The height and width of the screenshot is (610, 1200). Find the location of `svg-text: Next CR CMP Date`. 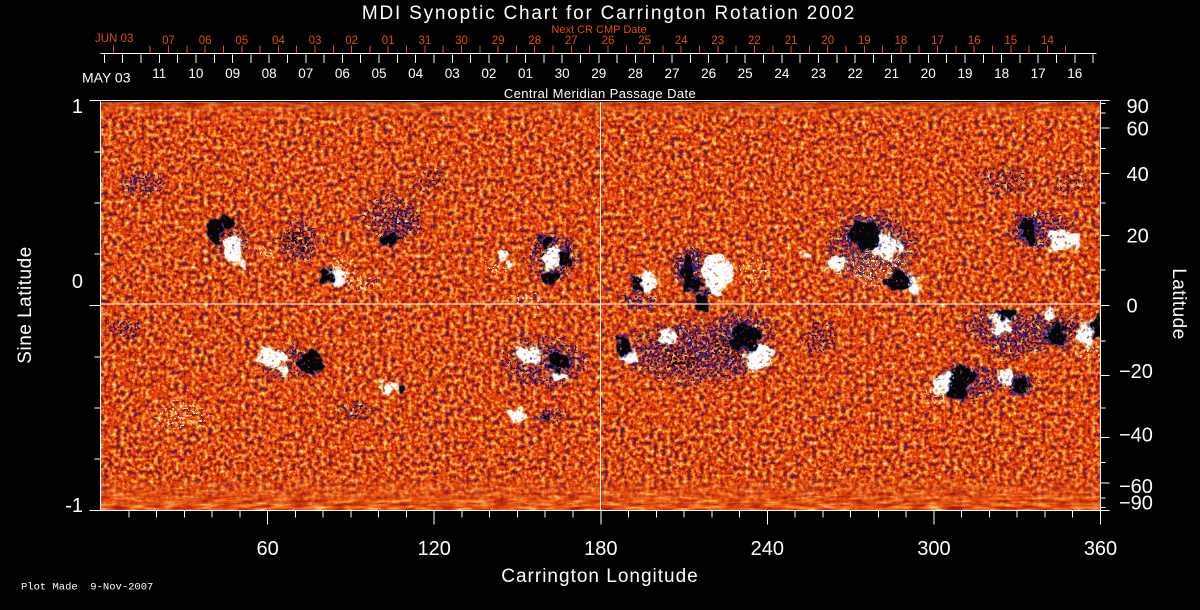

svg-text: Next CR CMP Date is located at coordinates (598, 30).